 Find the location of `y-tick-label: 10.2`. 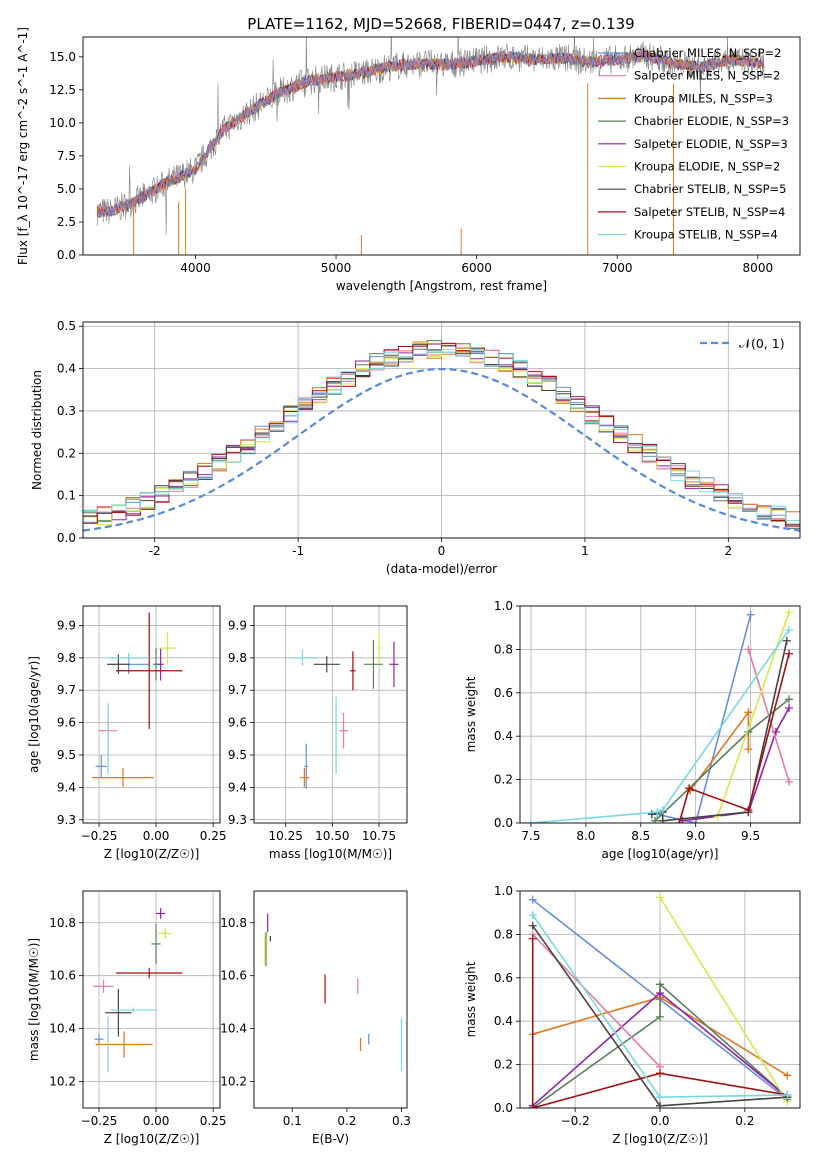

y-tick-label: 10.2 is located at coordinates (62, 1082).